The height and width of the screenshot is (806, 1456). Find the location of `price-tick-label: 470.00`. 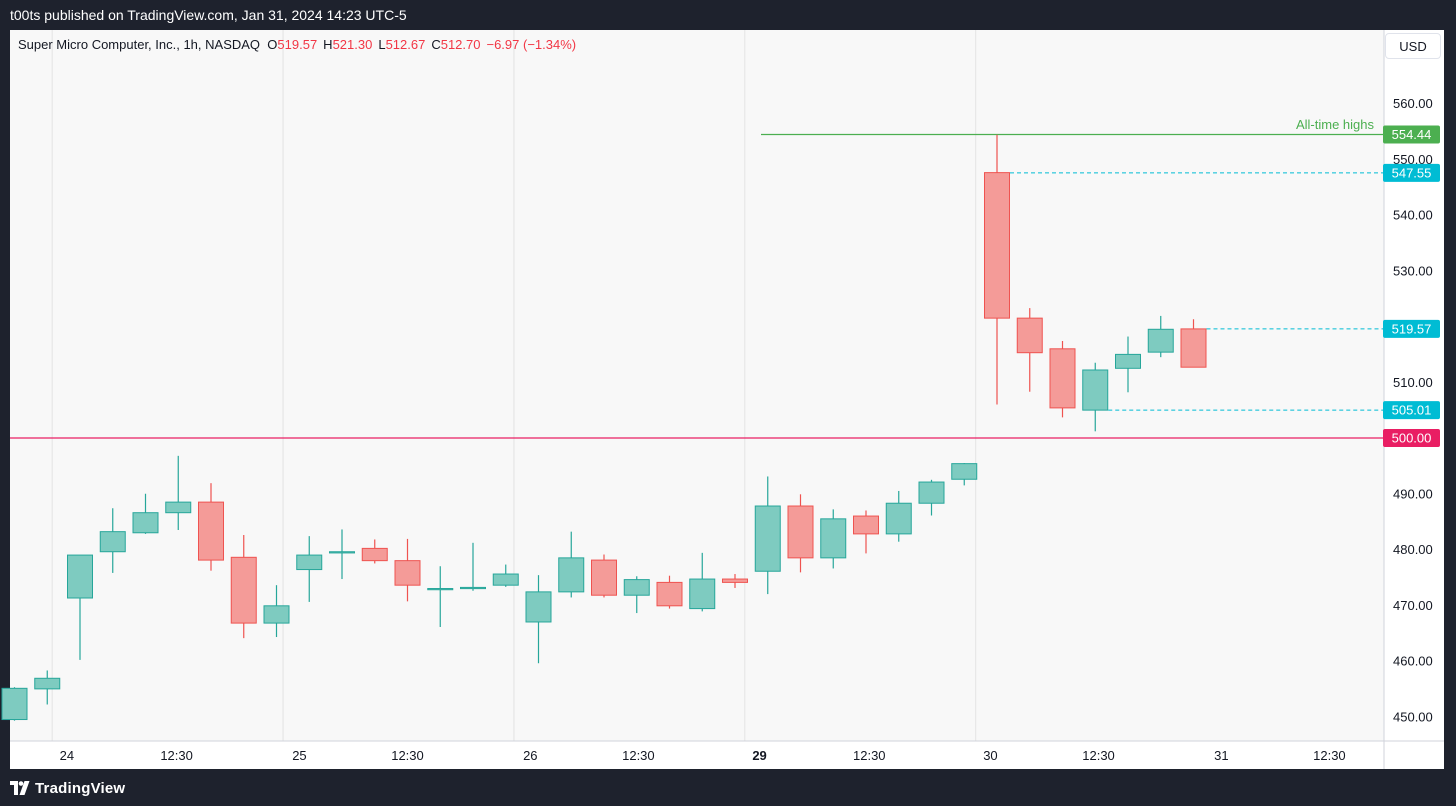

price-tick-label: 470.00 is located at coordinates (1413, 605).